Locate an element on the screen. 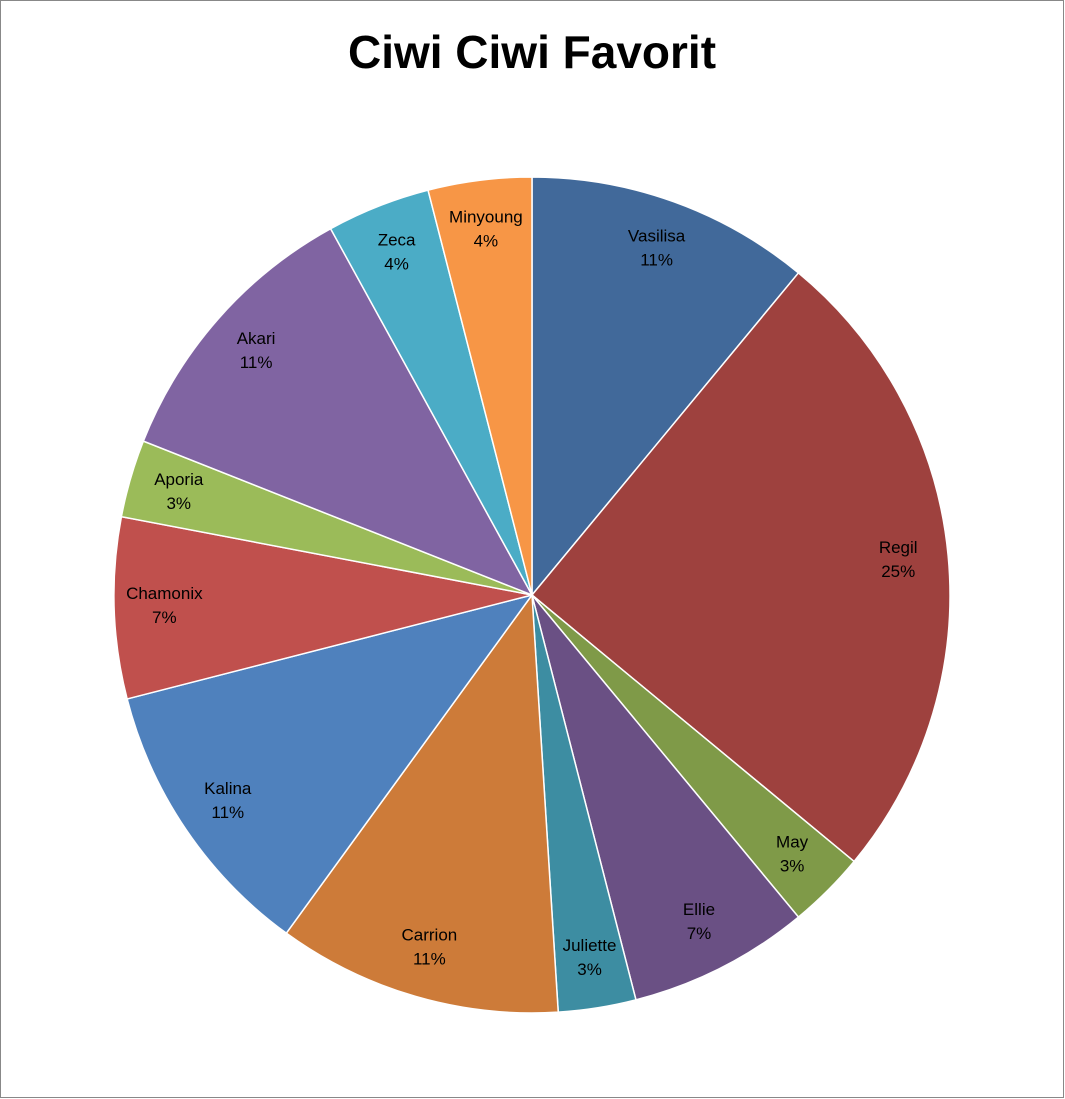 The image size is (1065, 1099). slice-label: Minyoung is located at coordinates (486, 217).